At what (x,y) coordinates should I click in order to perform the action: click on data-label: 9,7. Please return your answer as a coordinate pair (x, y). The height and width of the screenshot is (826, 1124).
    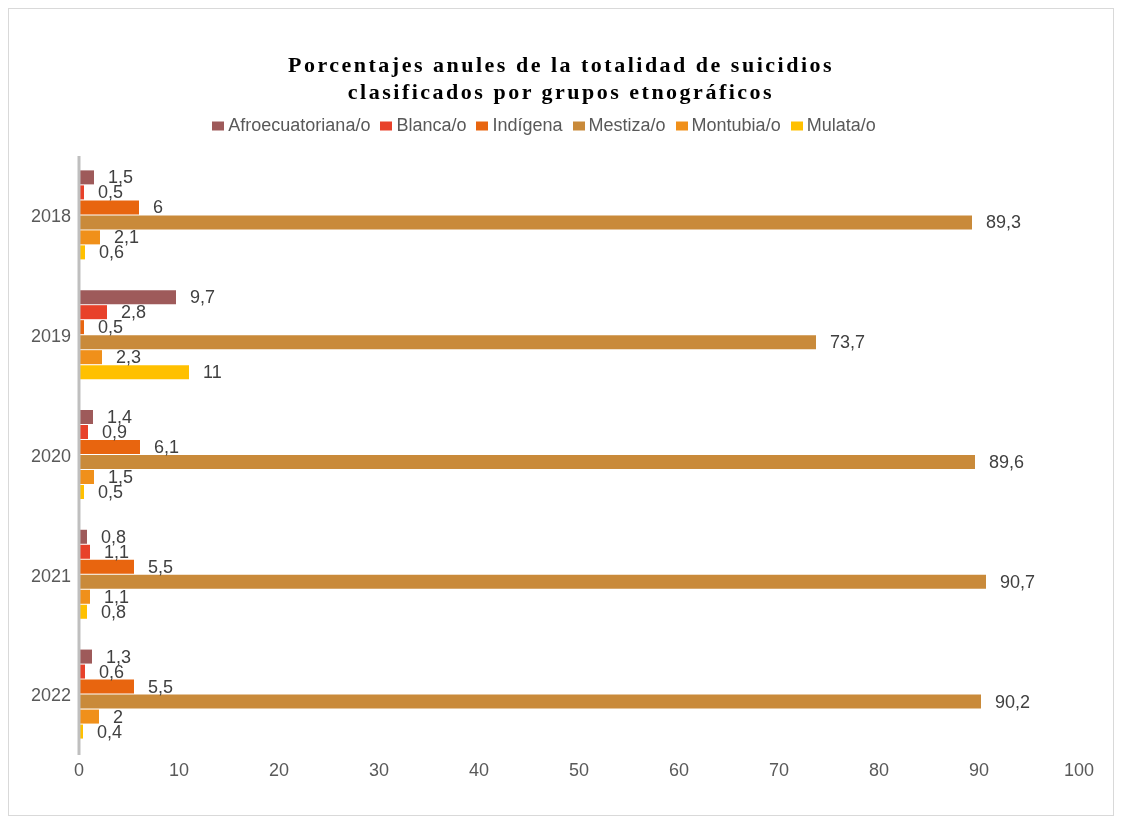
    Looking at the image, I should click on (203, 297).